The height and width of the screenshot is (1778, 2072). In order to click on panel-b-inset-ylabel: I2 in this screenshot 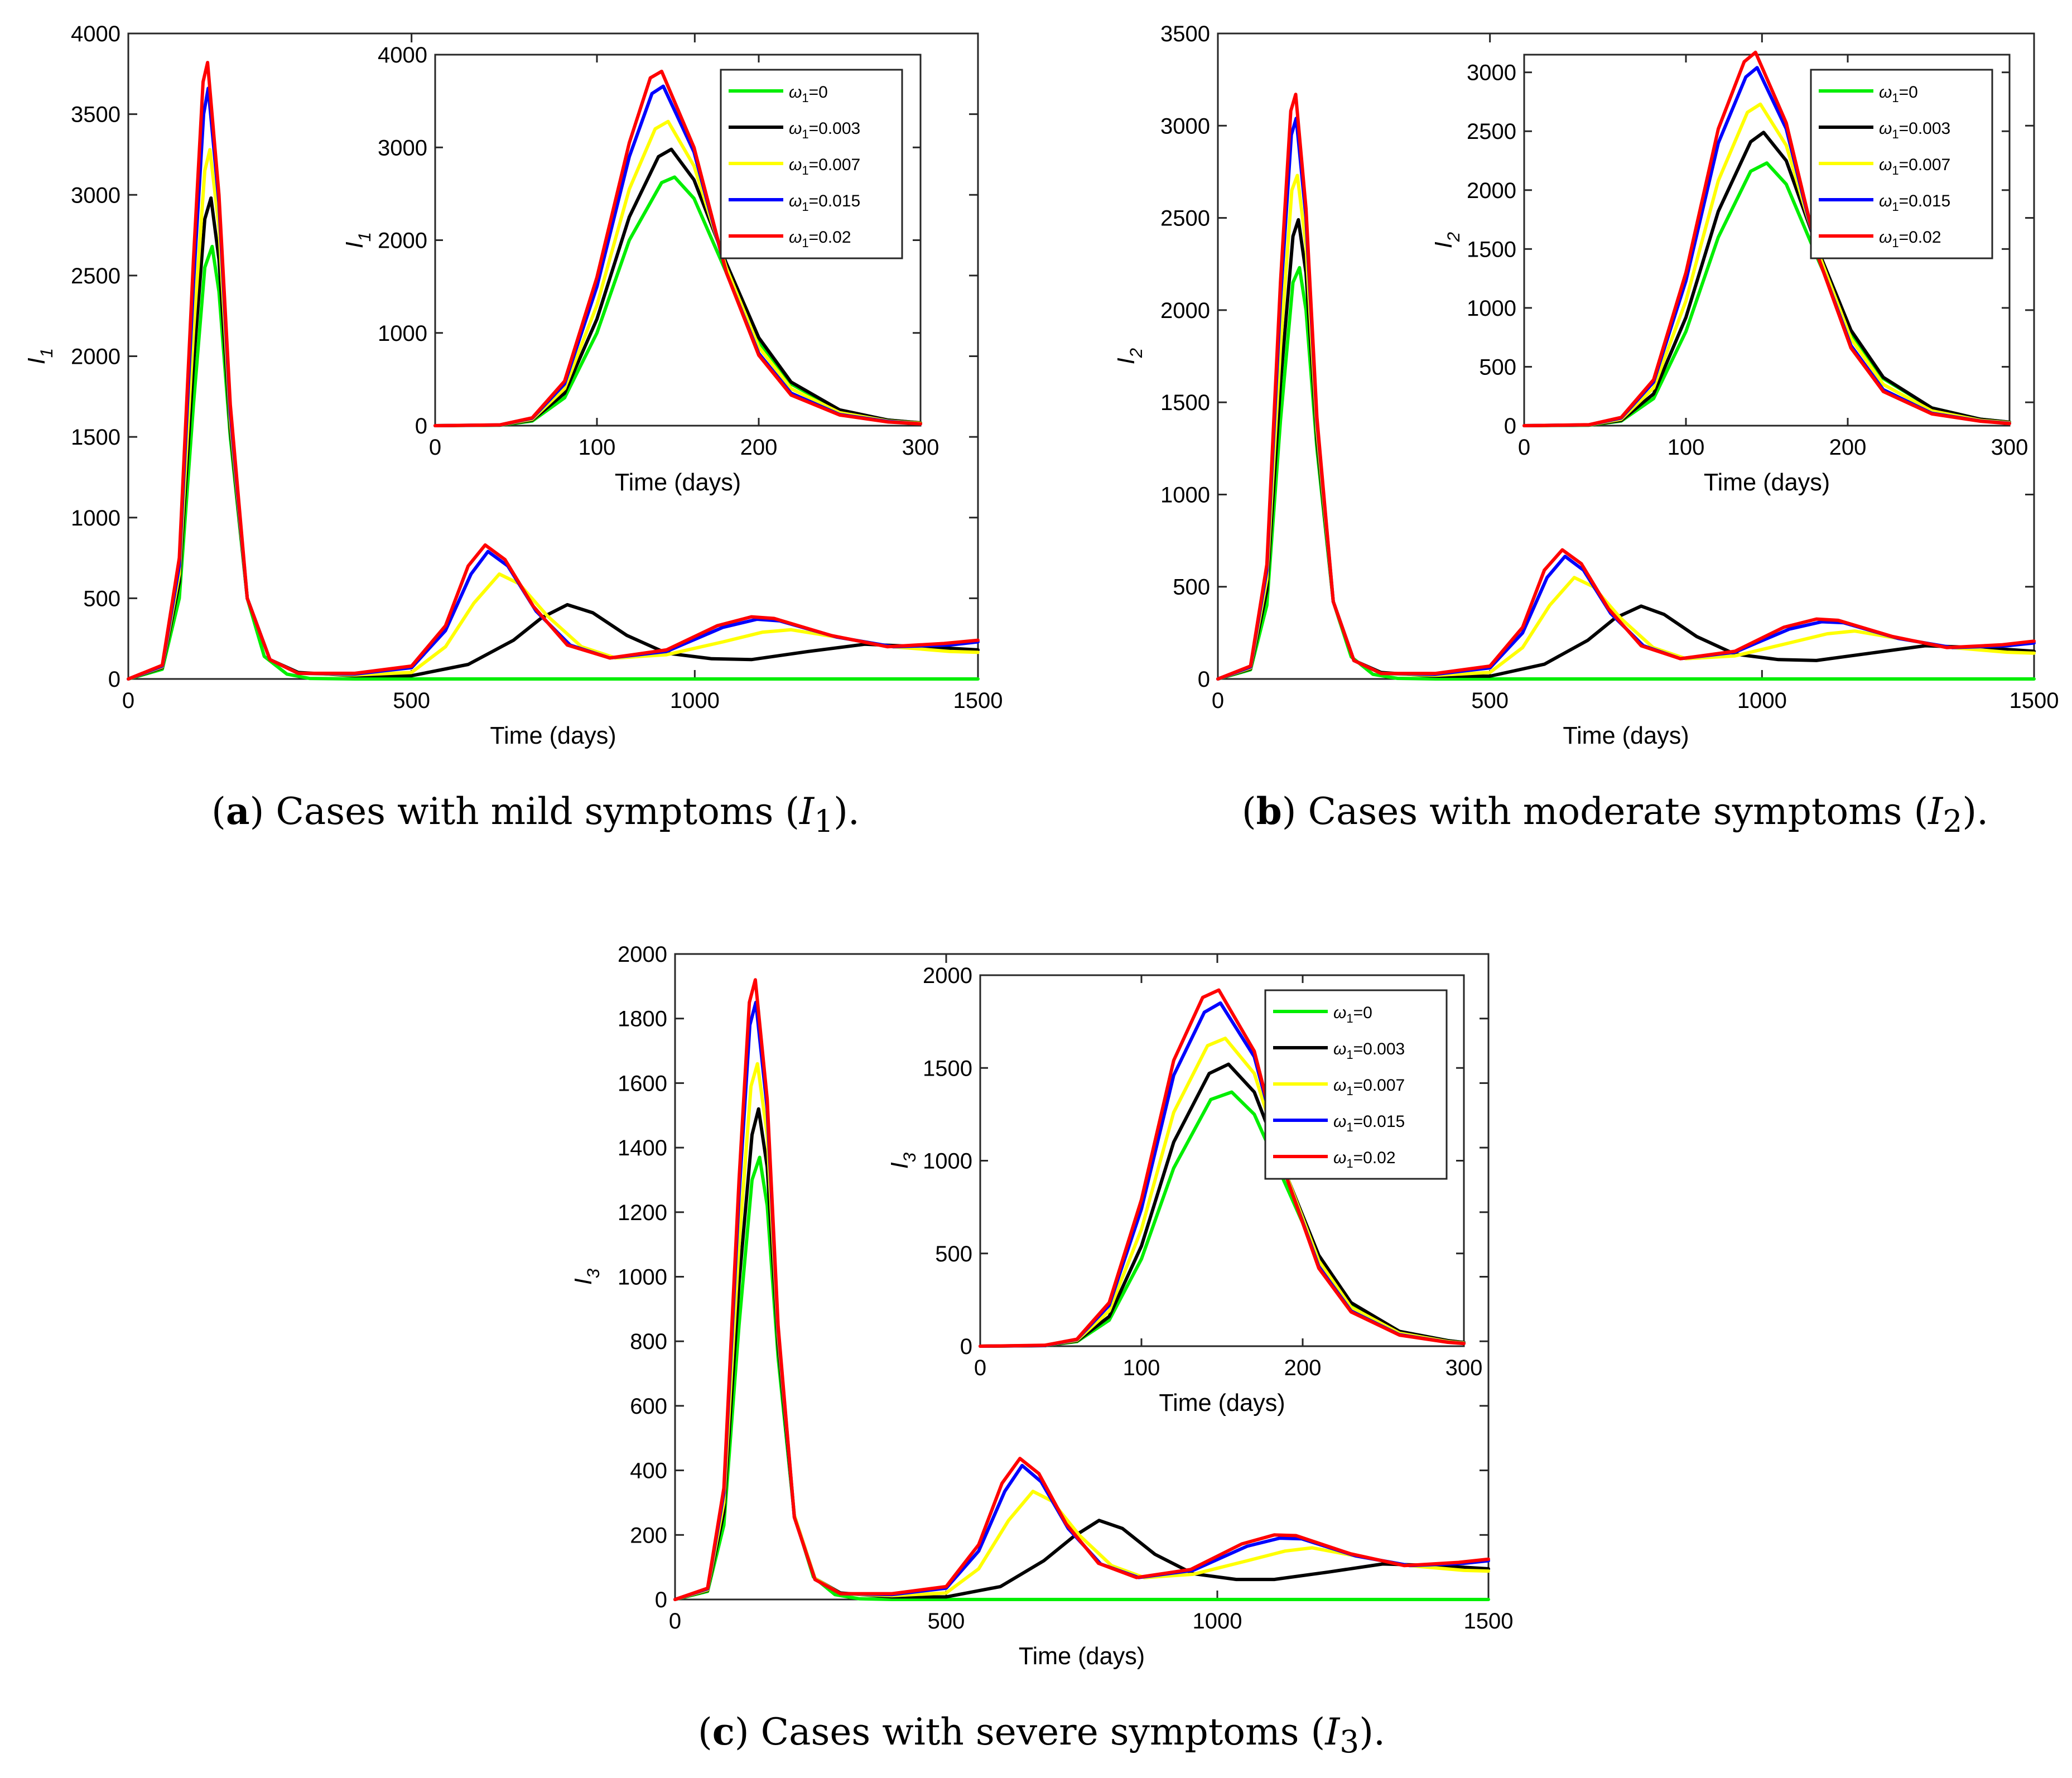, I will do `click(1446, 240)`.